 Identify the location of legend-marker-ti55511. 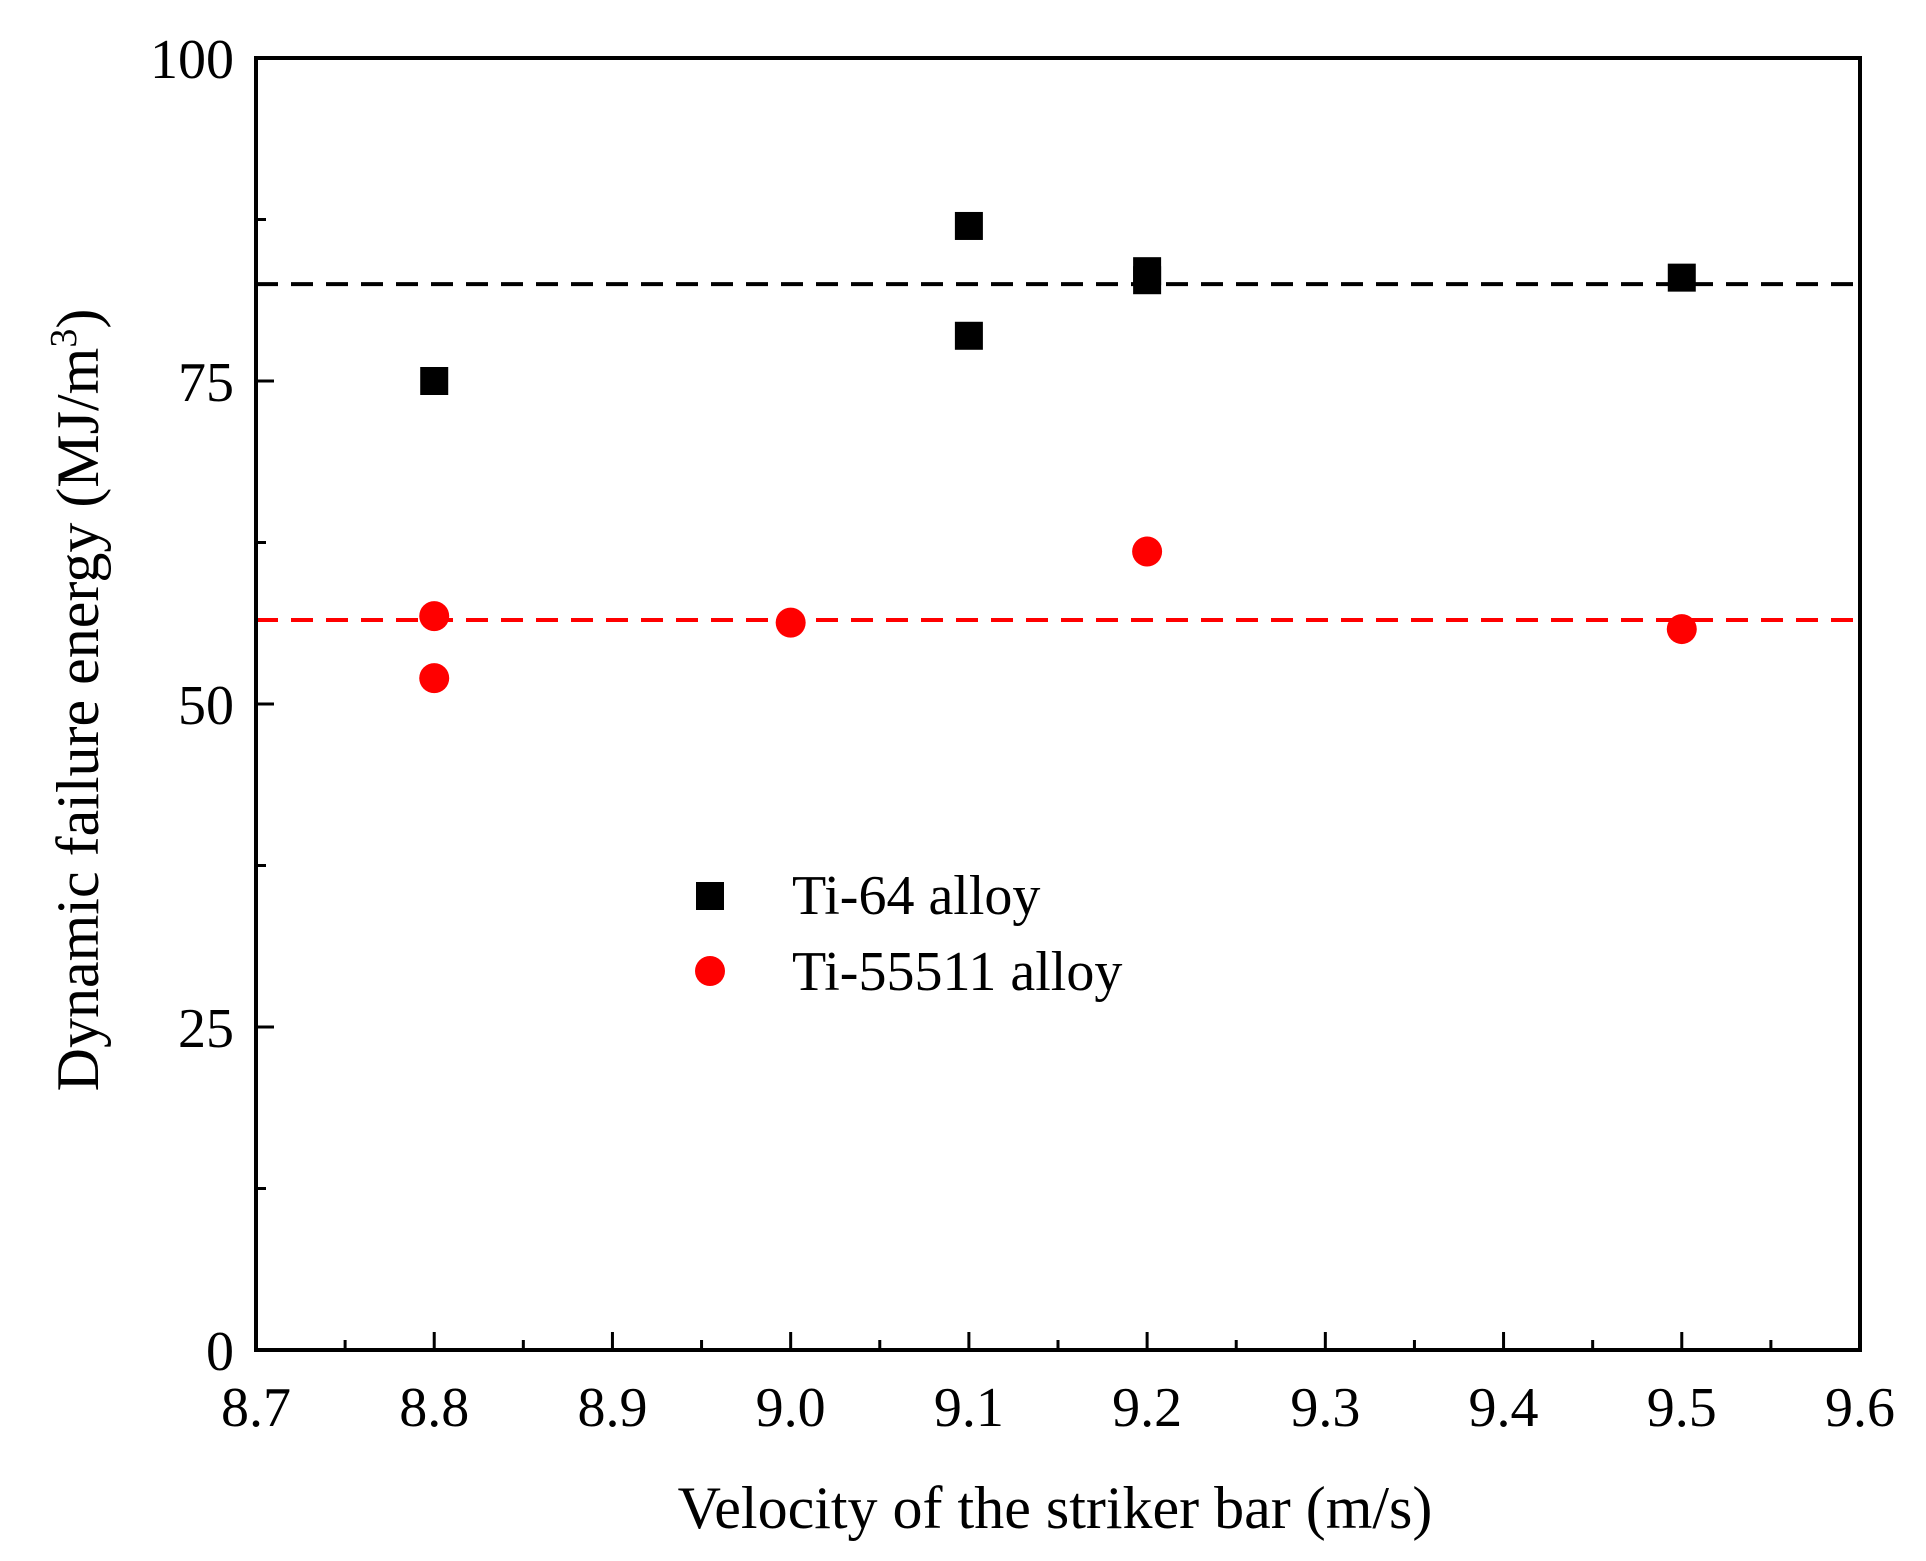
(710, 971).